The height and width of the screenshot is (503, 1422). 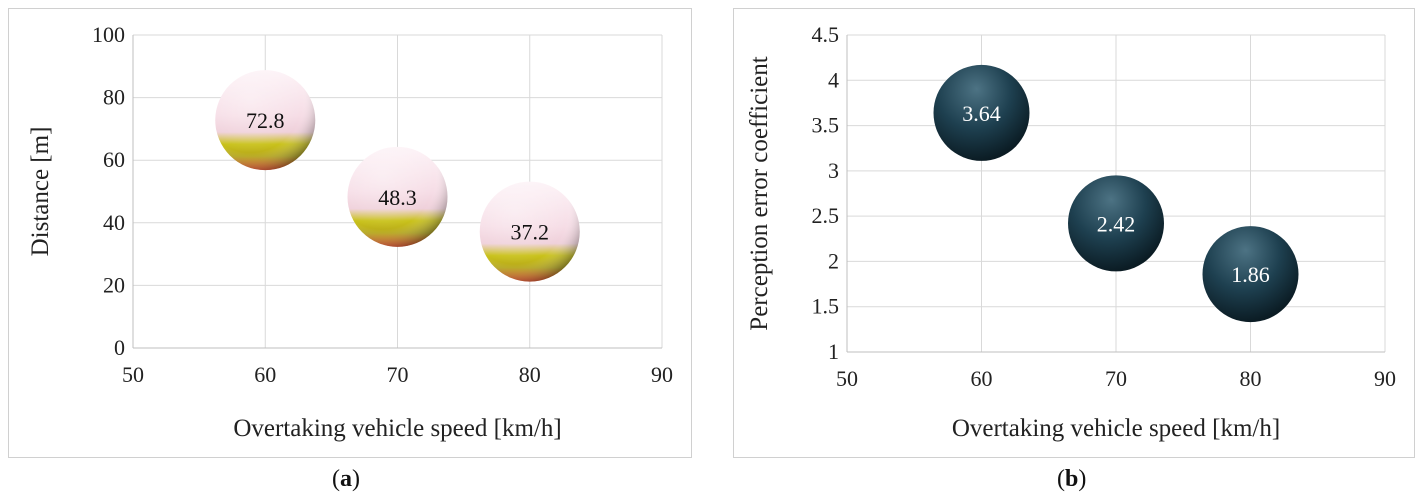 I want to click on bubble-data-label: 72.8, so click(x=265, y=120).